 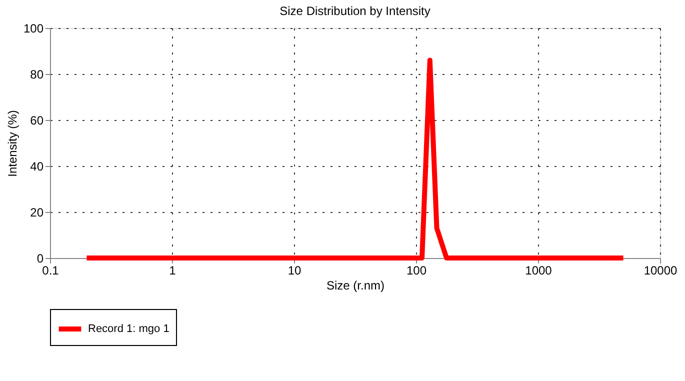 I want to click on chart-title: Size Distribution by Intensity, so click(x=355, y=11).